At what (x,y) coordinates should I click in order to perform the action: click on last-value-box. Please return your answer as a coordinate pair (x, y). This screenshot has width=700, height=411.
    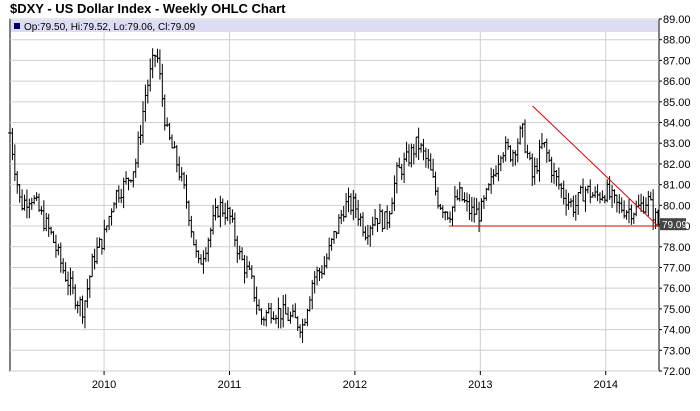
    Looking at the image, I should click on (673, 224).